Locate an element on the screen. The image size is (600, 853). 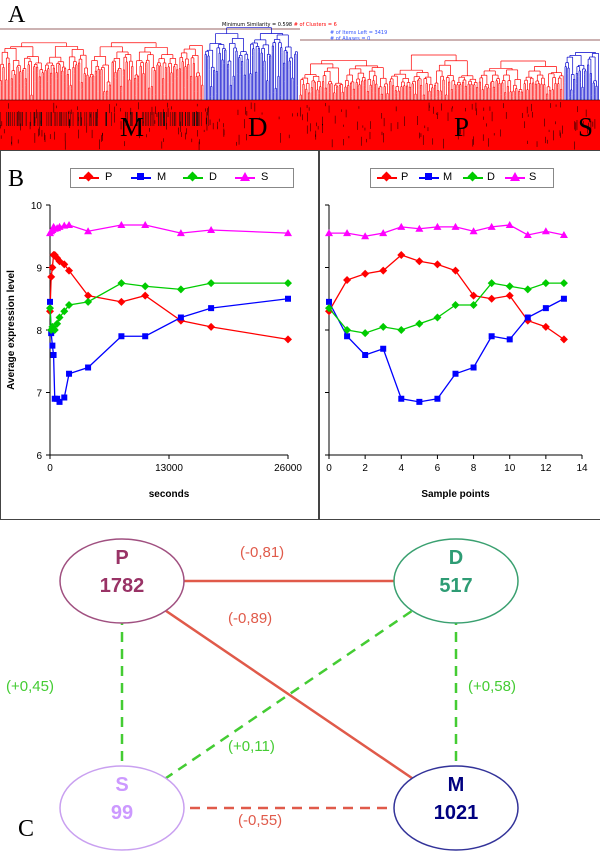
node-m is located at coordinates (456, 808).